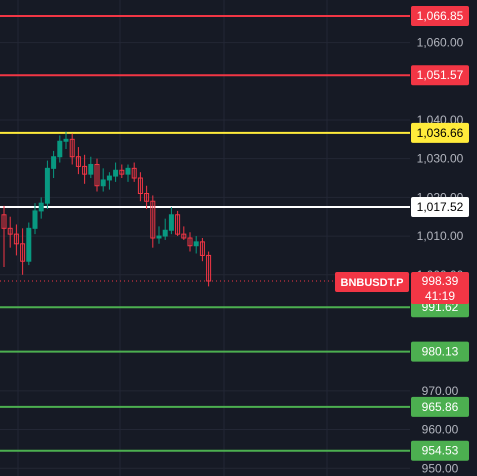  I want to click on level-badge-label: 954.53, so click(440, 451).